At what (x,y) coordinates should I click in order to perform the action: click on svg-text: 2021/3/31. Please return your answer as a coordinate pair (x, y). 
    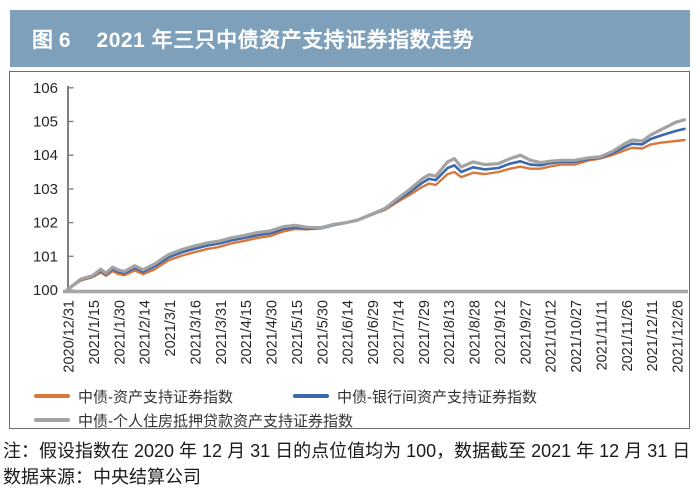
    Looking at the image, I should click on (222, 332).